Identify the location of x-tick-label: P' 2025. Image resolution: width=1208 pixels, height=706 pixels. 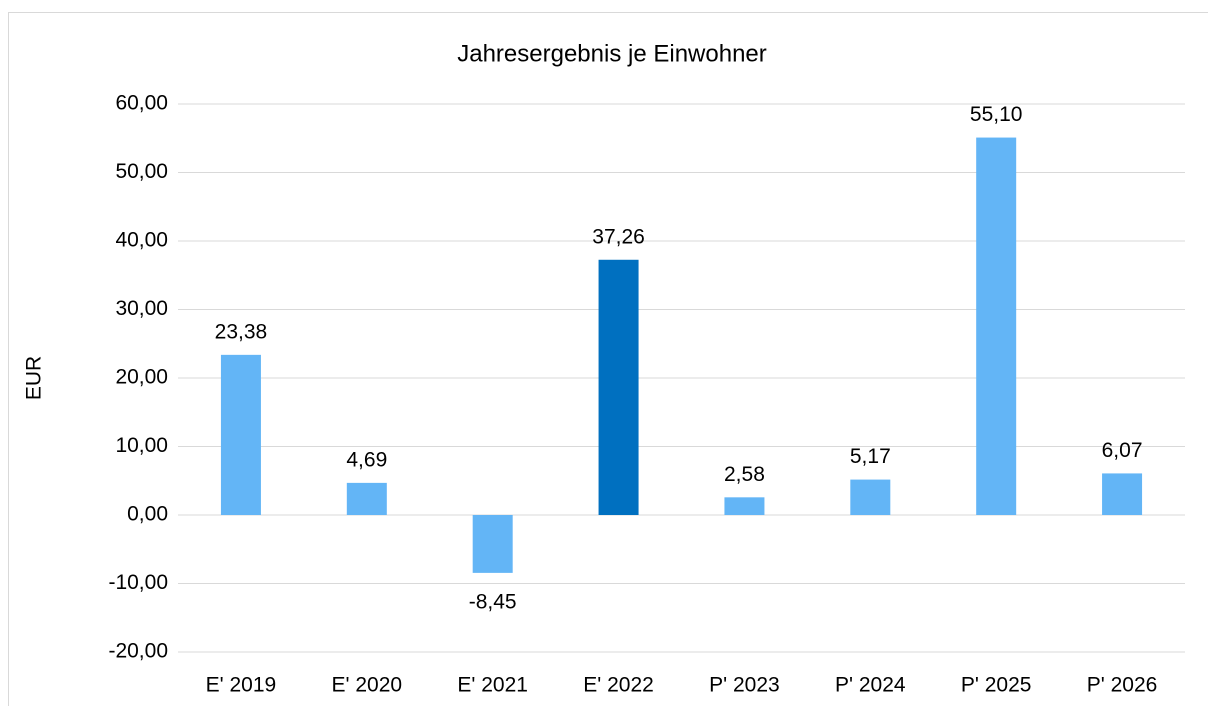
(996, 685).